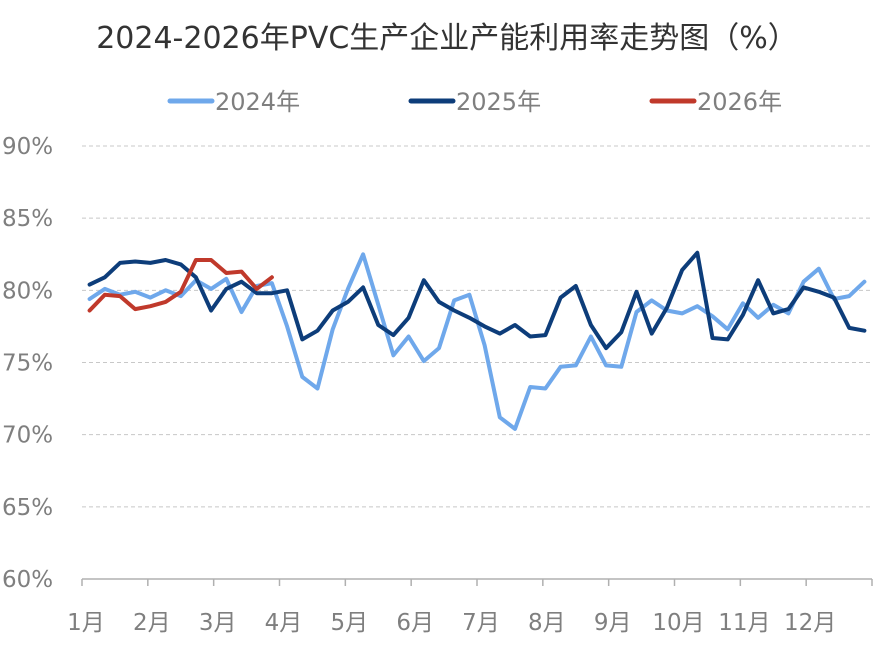  Describe the element at coordinates (27, 147) in the screenshot. I see `y-tick-label: 90%` at that location.